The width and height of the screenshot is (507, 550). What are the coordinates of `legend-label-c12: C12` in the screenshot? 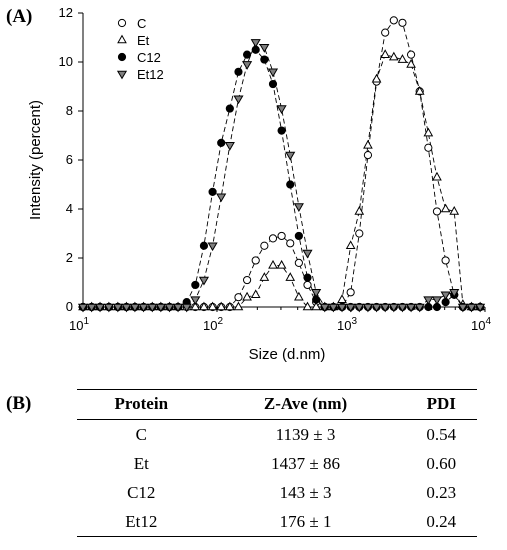 It's located at (149, 57).